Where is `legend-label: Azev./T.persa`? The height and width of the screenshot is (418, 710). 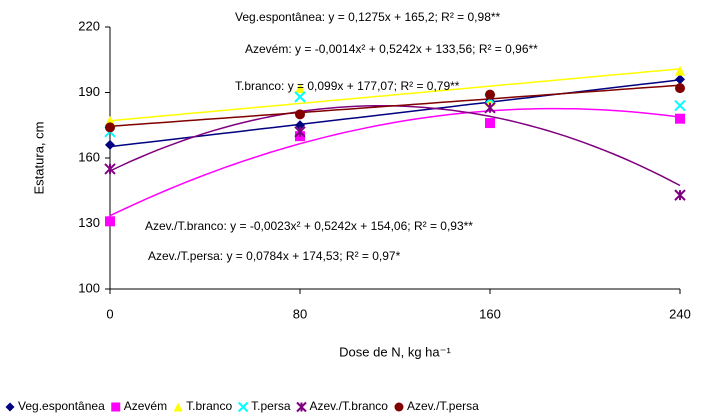 legend-label: Azev./T.persa is located at coordinates (443, 406).